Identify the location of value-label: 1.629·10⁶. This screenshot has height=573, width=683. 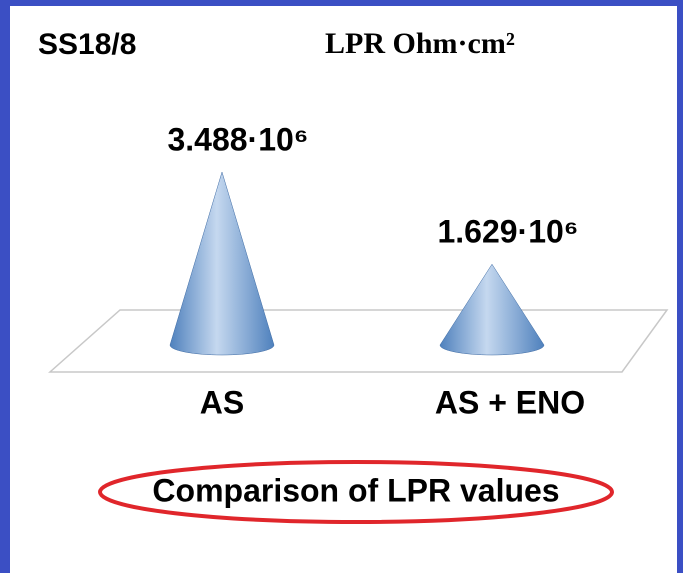
(507, 232).